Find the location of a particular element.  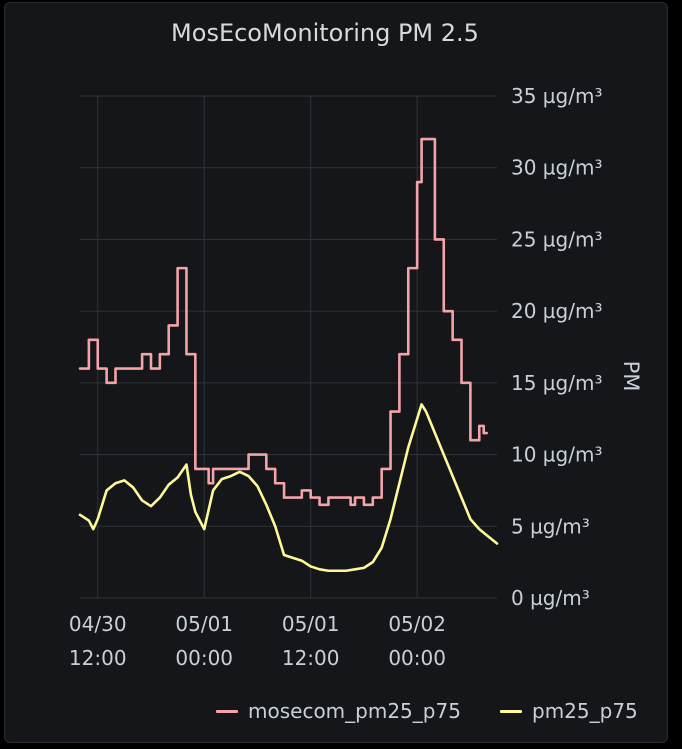

y-tick-label: 20 µg/m³ is located at coordinates (556, 311).